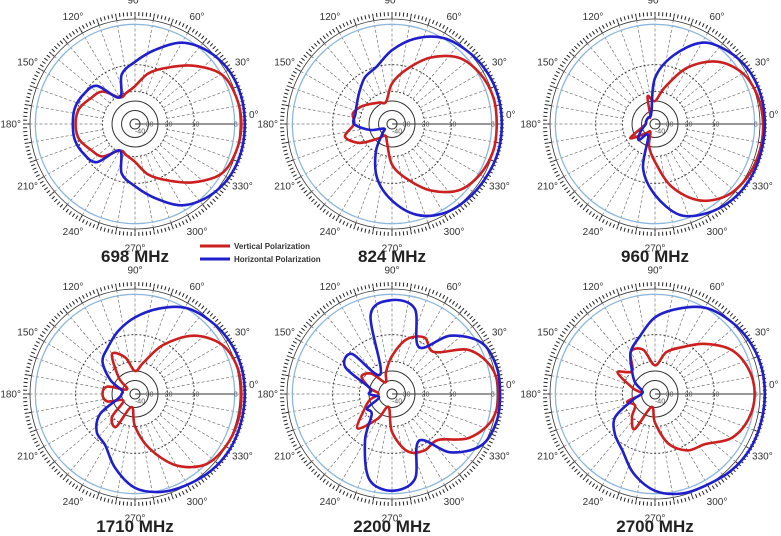  What do you see at coordinates (134, 526) in the screenshot?
I see `plot-title: 1710 MHz` at bounding box center [134, 526].